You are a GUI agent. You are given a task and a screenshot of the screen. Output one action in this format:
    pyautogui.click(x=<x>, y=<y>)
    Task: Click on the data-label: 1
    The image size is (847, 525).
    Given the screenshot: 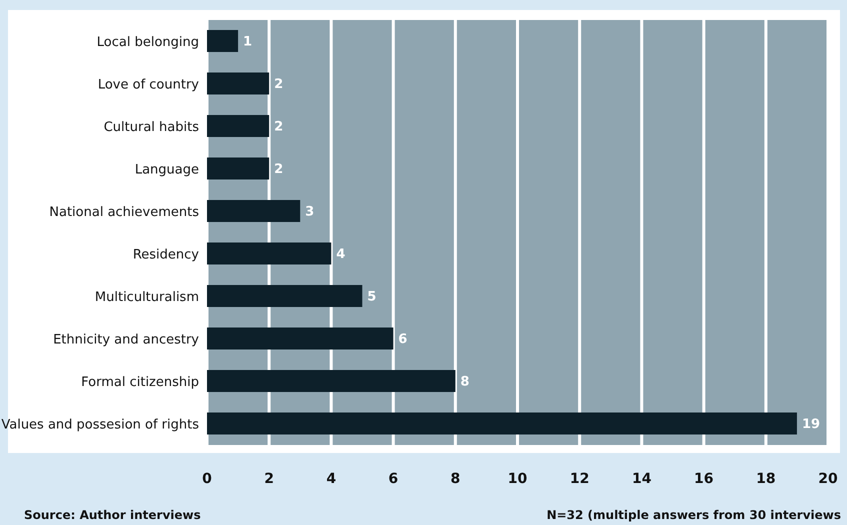 What is the action you would take?
    pyautogui.click(x=247, y=42)
    